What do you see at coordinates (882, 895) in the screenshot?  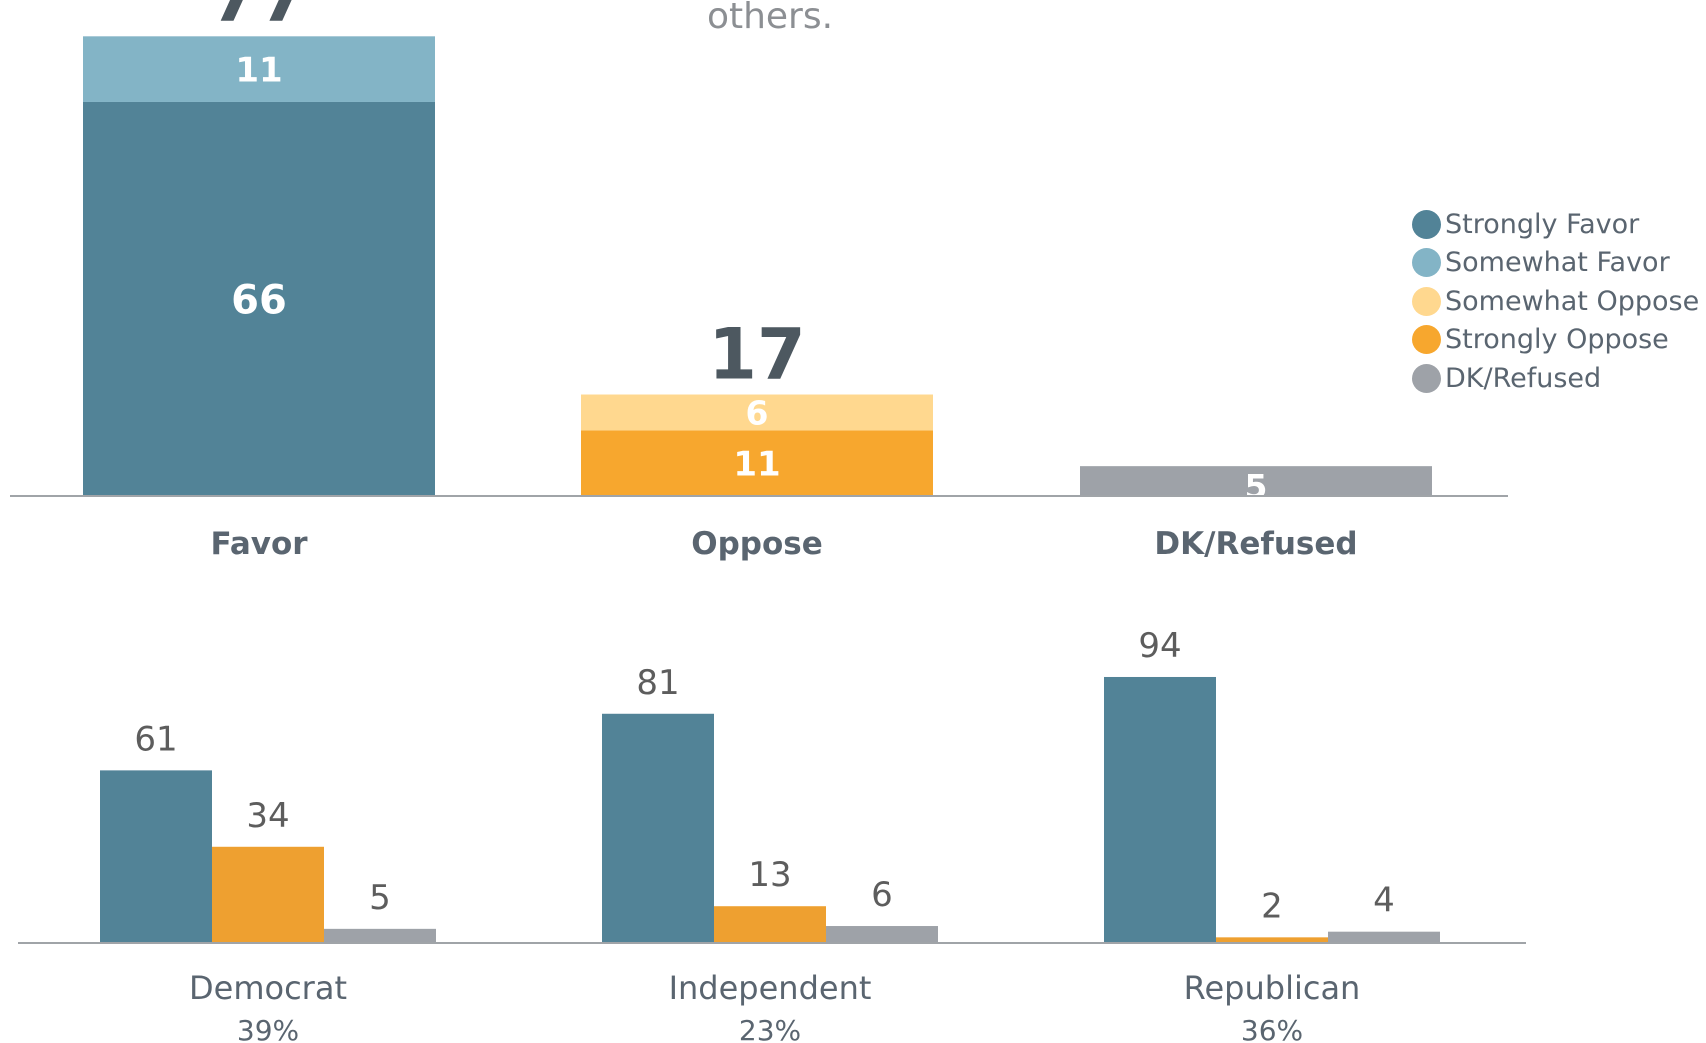 I see `data-label-independent-dk-refused: 6` at bounding box center [882, 895].